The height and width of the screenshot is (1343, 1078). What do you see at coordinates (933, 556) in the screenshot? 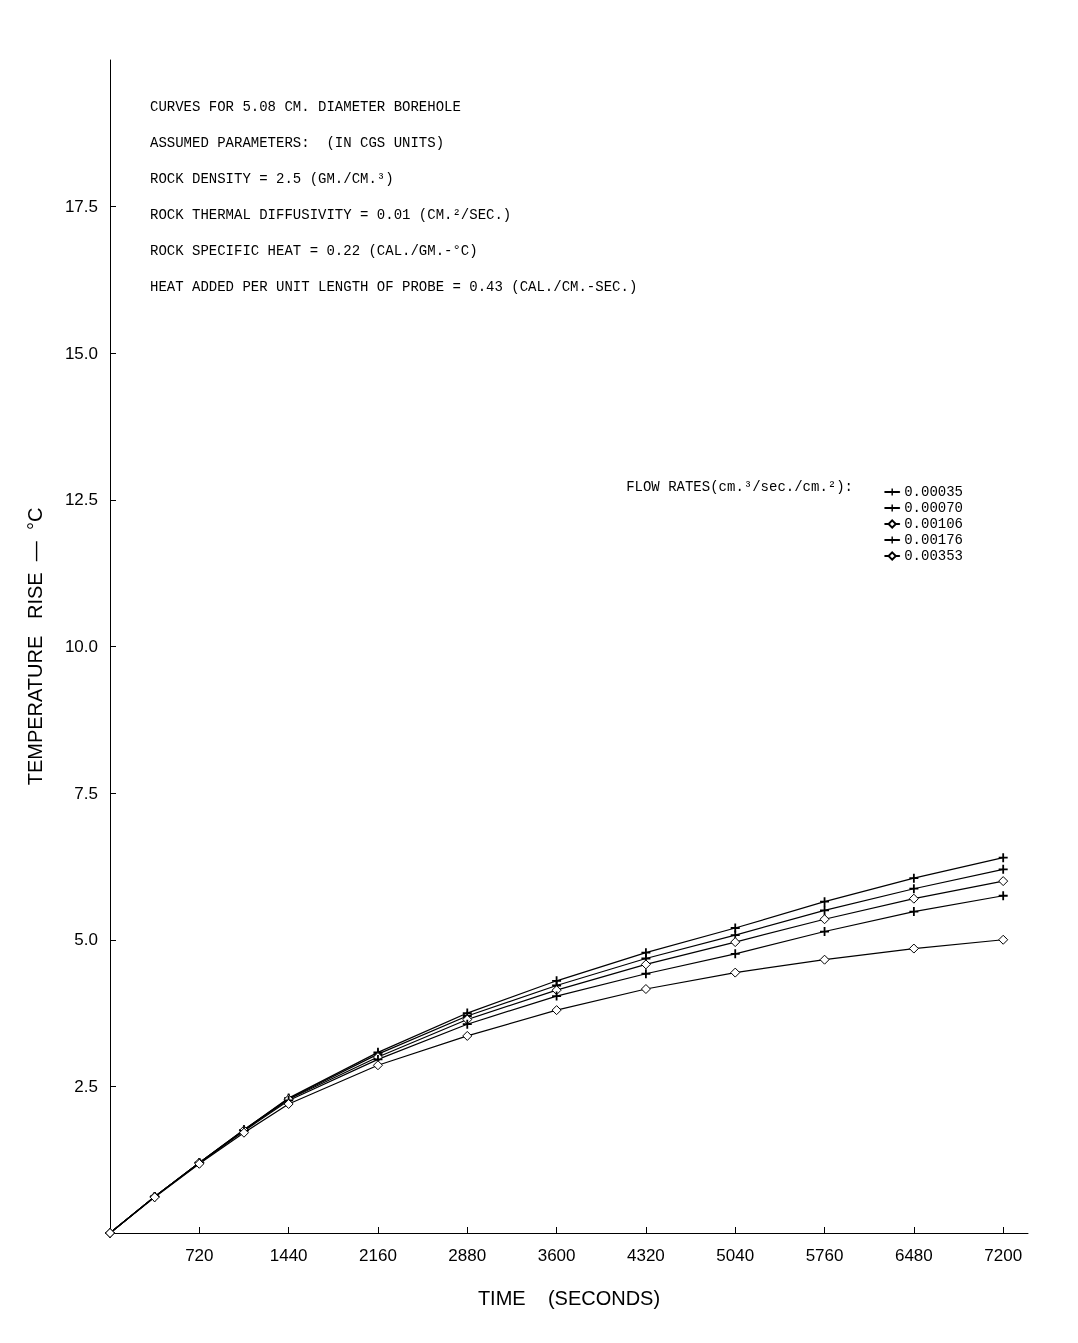
I see `legend-label: 0.00353` at bounding box center [933, 556].